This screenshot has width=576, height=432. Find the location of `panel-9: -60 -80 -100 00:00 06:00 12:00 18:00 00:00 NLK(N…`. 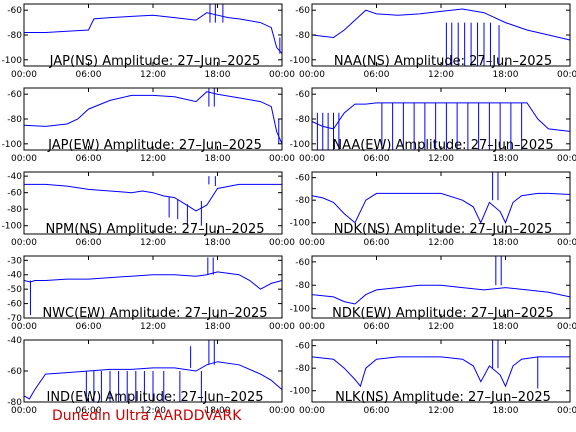

panel-9: -60 -80 -100 00:00 06:00 12:00 18:00 00:00 NLK(N… is located at coordinates (433, 377).